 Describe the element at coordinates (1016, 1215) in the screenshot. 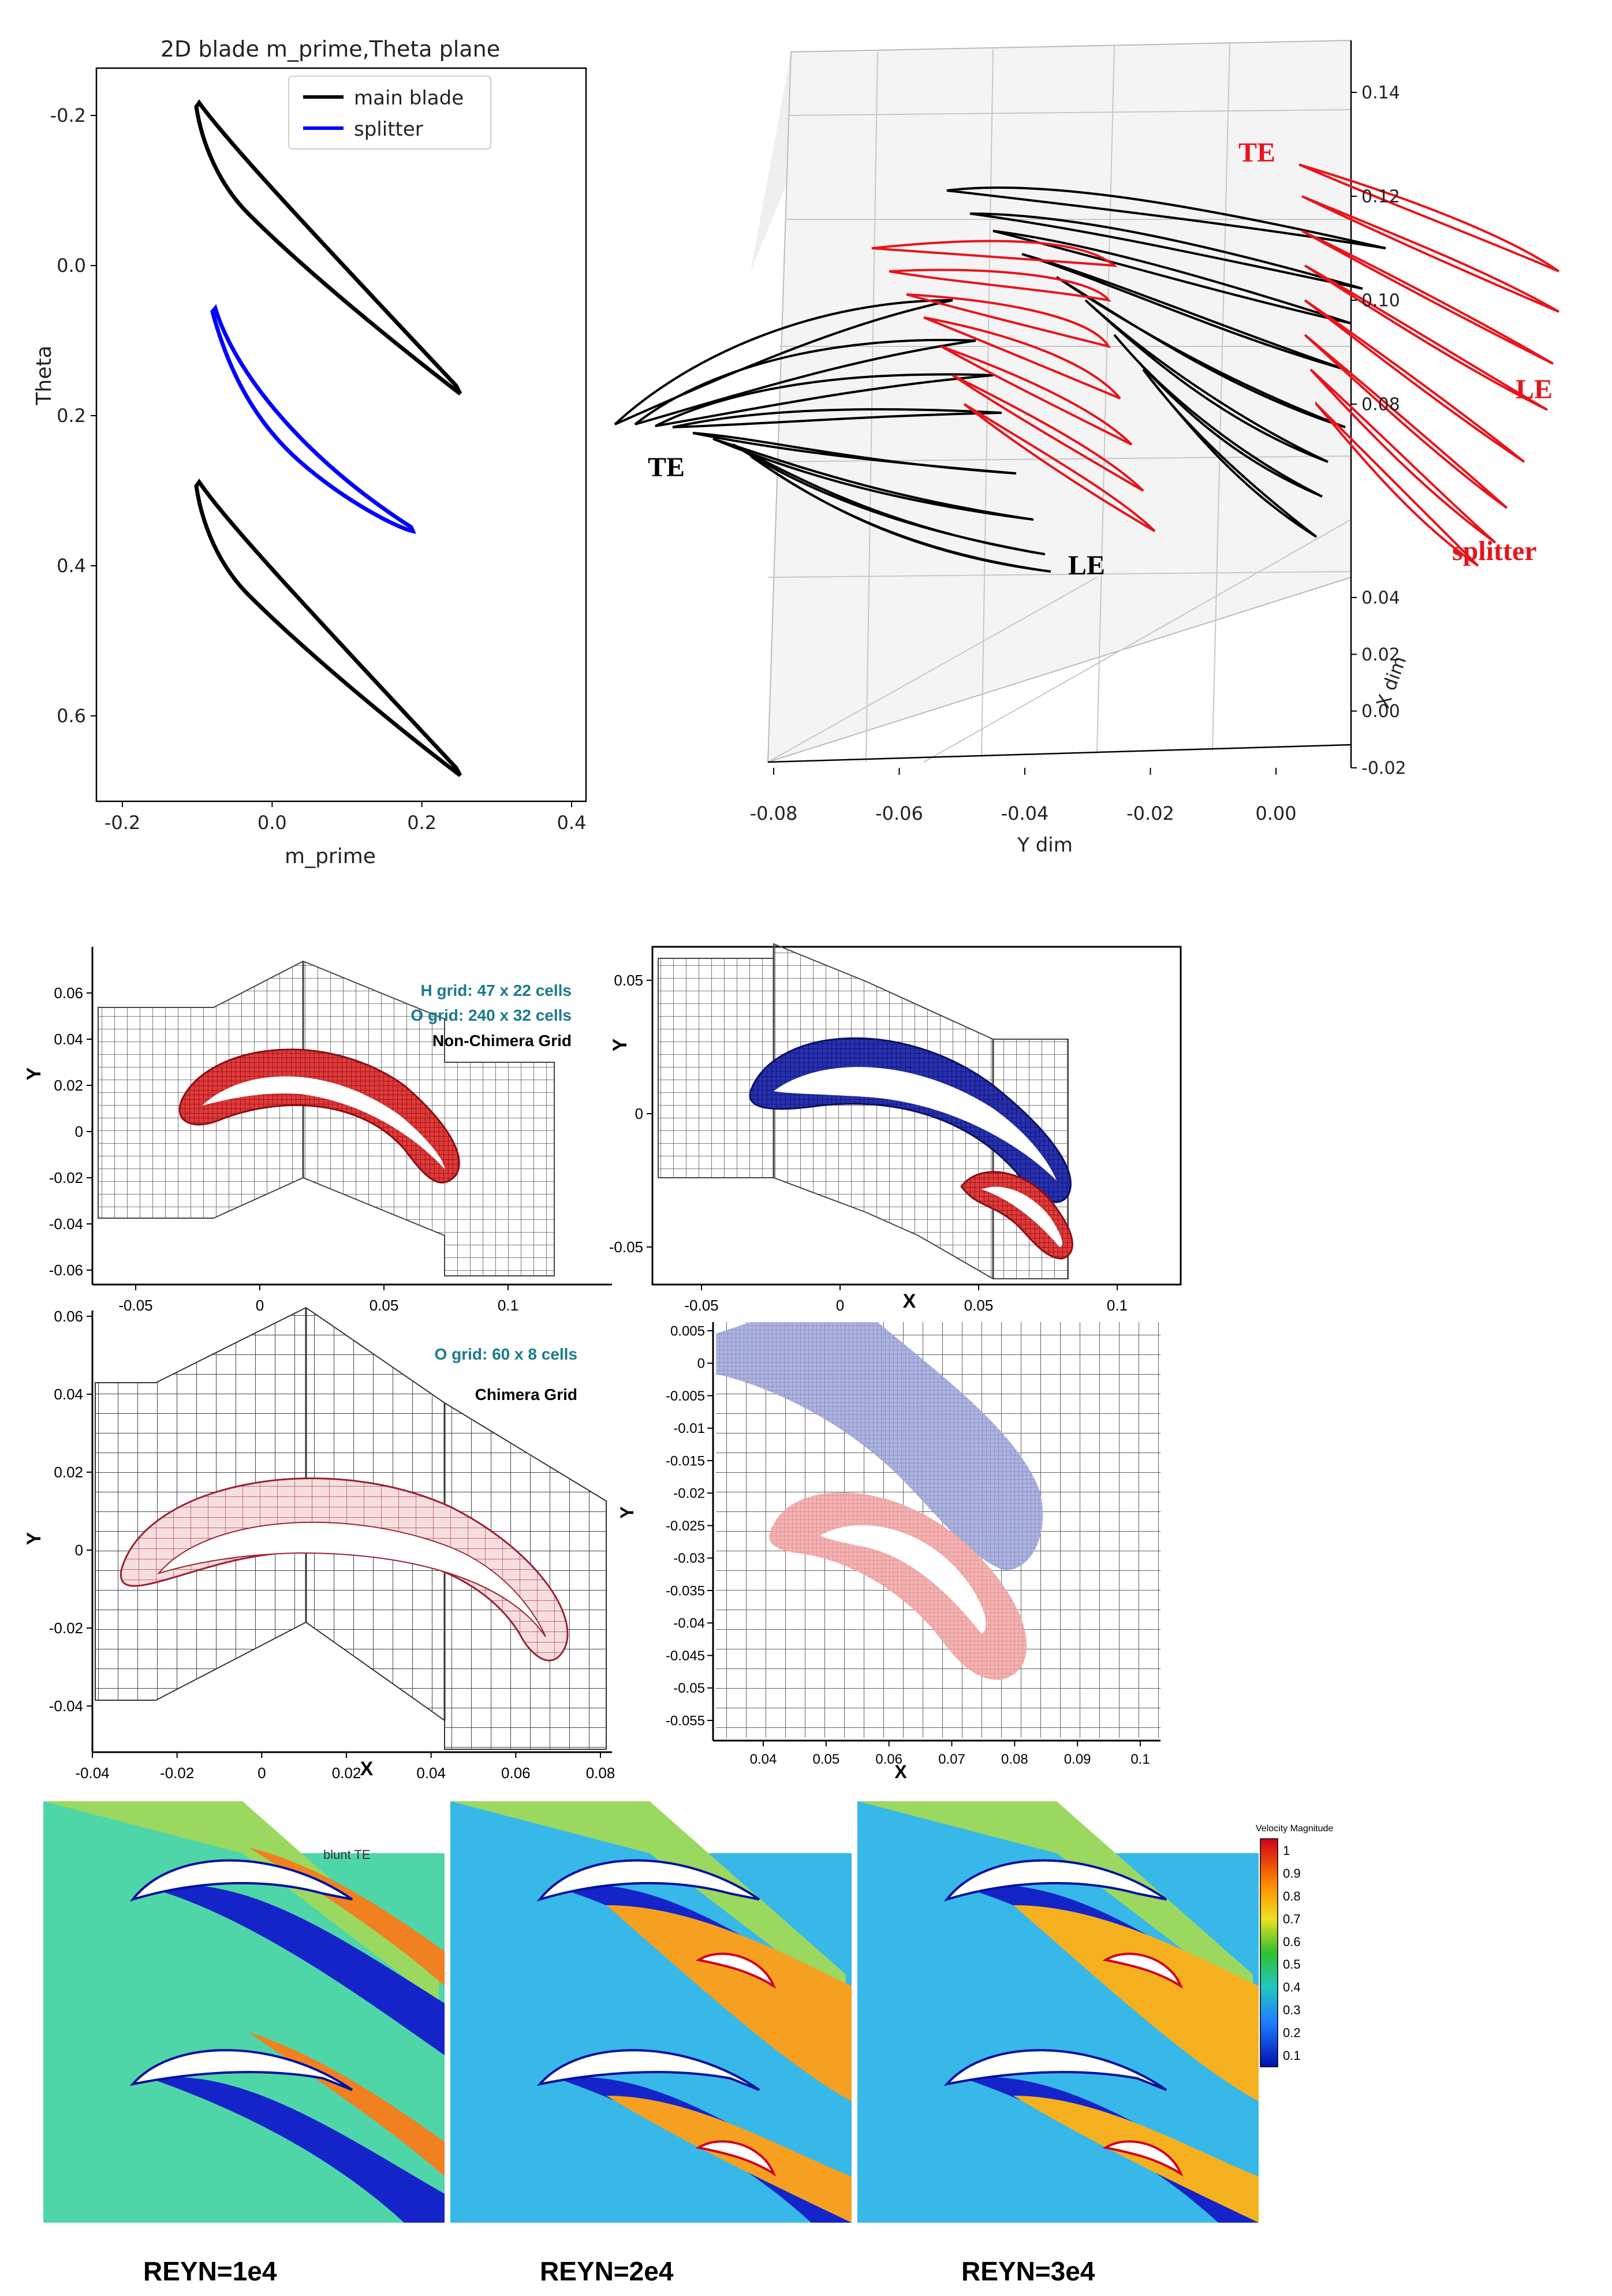

I see `red-splitter-mesh` at that location.